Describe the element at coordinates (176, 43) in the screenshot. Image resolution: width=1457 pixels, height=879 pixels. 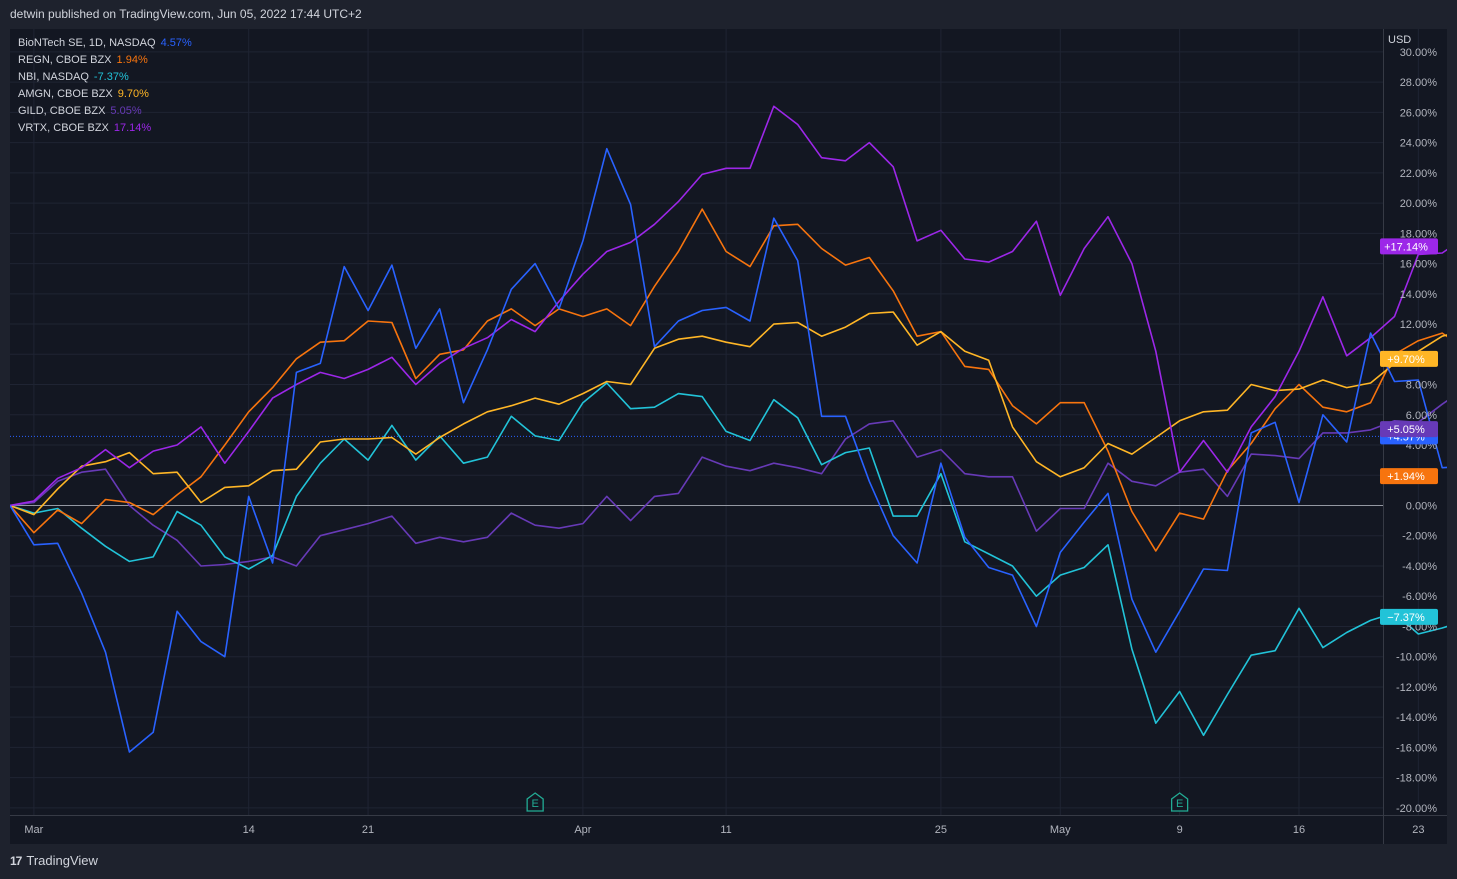
I see `legend-series-value: 4.57%` at that location.